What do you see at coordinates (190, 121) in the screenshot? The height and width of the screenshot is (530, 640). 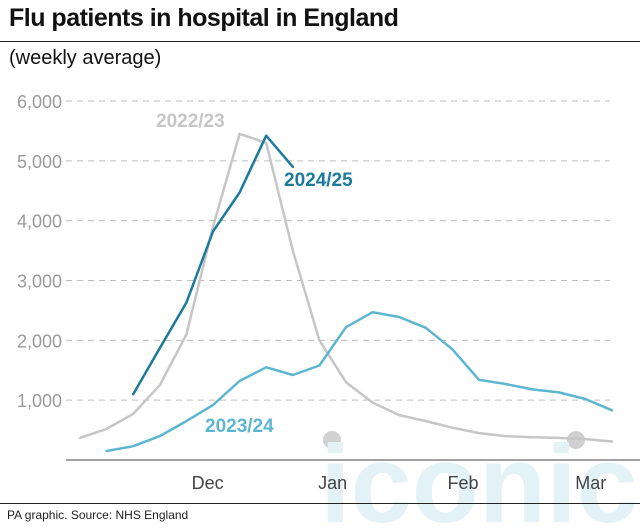 I see `series-label: 2022/23` at bounding box center [190, 121].